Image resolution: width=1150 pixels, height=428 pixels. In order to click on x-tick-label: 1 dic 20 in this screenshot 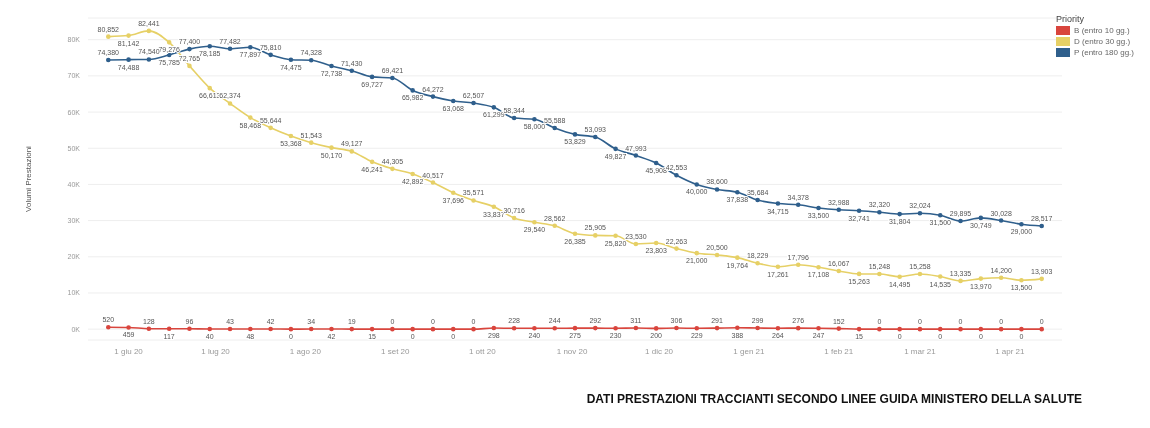, I will do `click(659, 351)`.